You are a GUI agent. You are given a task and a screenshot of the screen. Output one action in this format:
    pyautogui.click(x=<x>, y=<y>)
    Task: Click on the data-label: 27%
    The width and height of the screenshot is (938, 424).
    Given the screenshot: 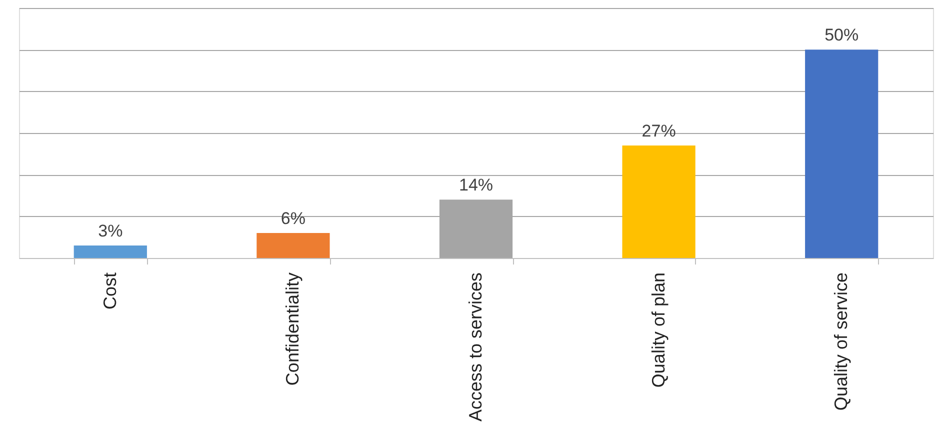 What is the action you would take?
    pyautogui.click(x=659, y=131)
    